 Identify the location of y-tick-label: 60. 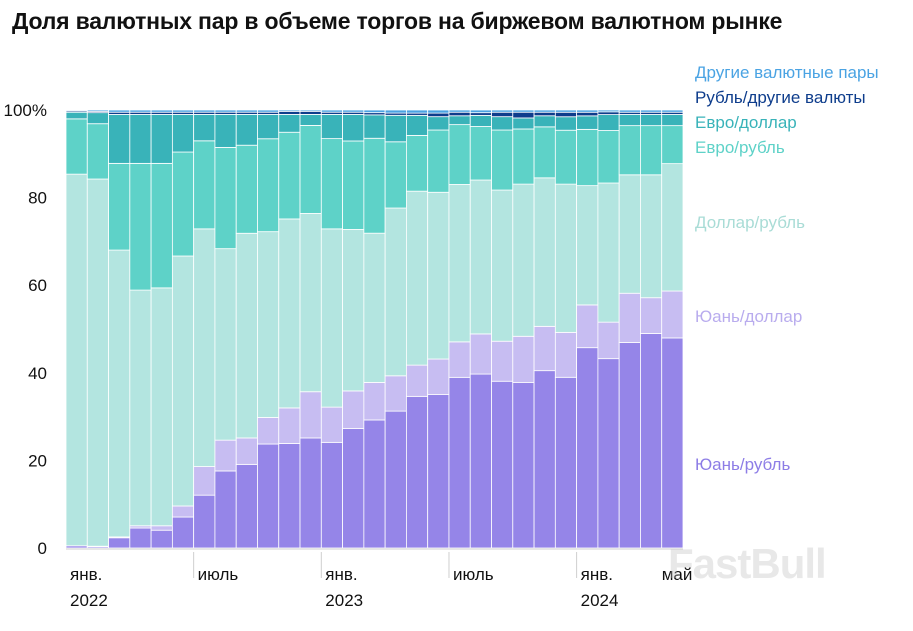
(37, 285).